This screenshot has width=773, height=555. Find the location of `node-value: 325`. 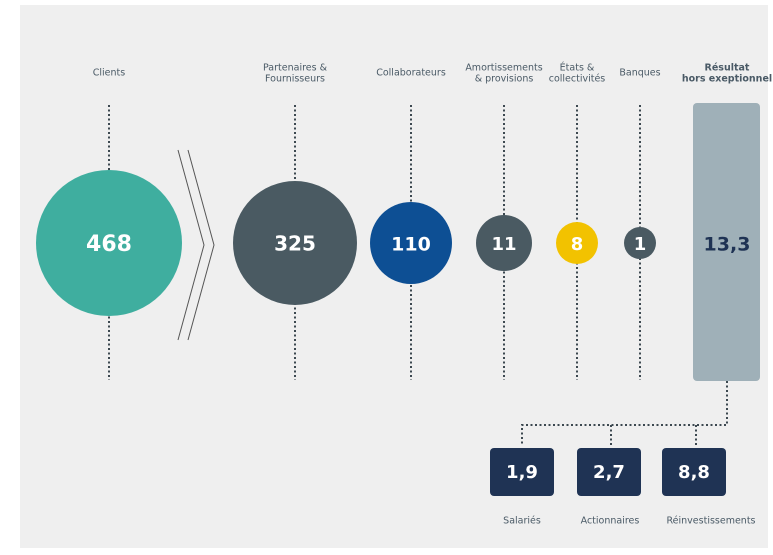

node-value: 325 is located at coordinates (295, 244).